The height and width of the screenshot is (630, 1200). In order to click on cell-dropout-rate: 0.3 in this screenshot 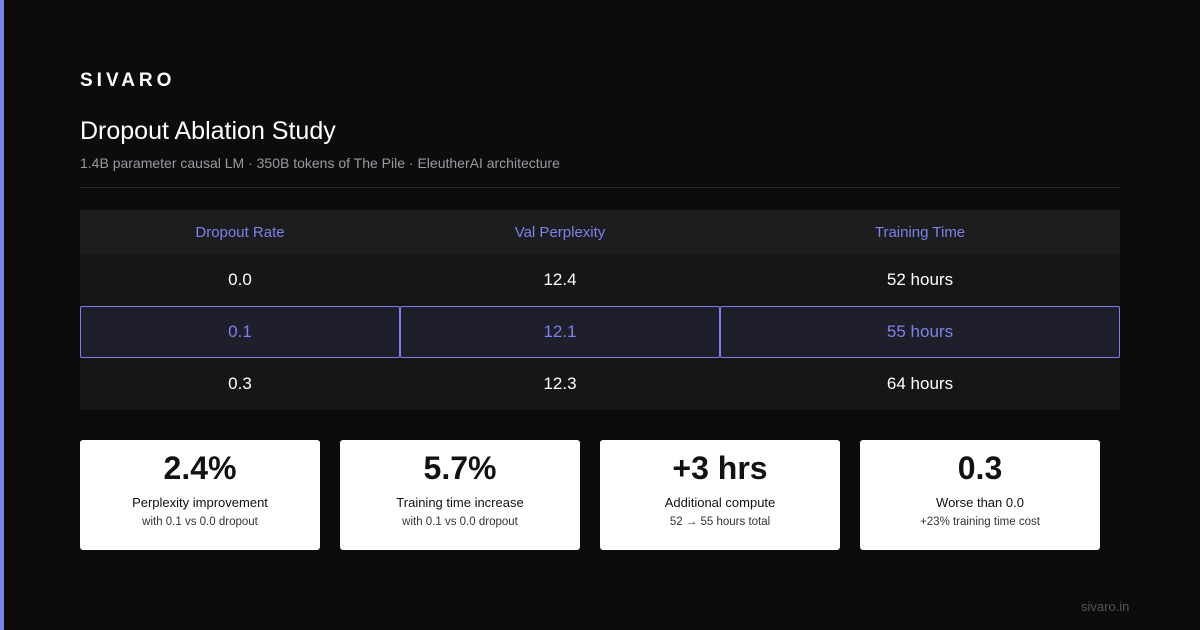, I will do `click(240, 384)`.